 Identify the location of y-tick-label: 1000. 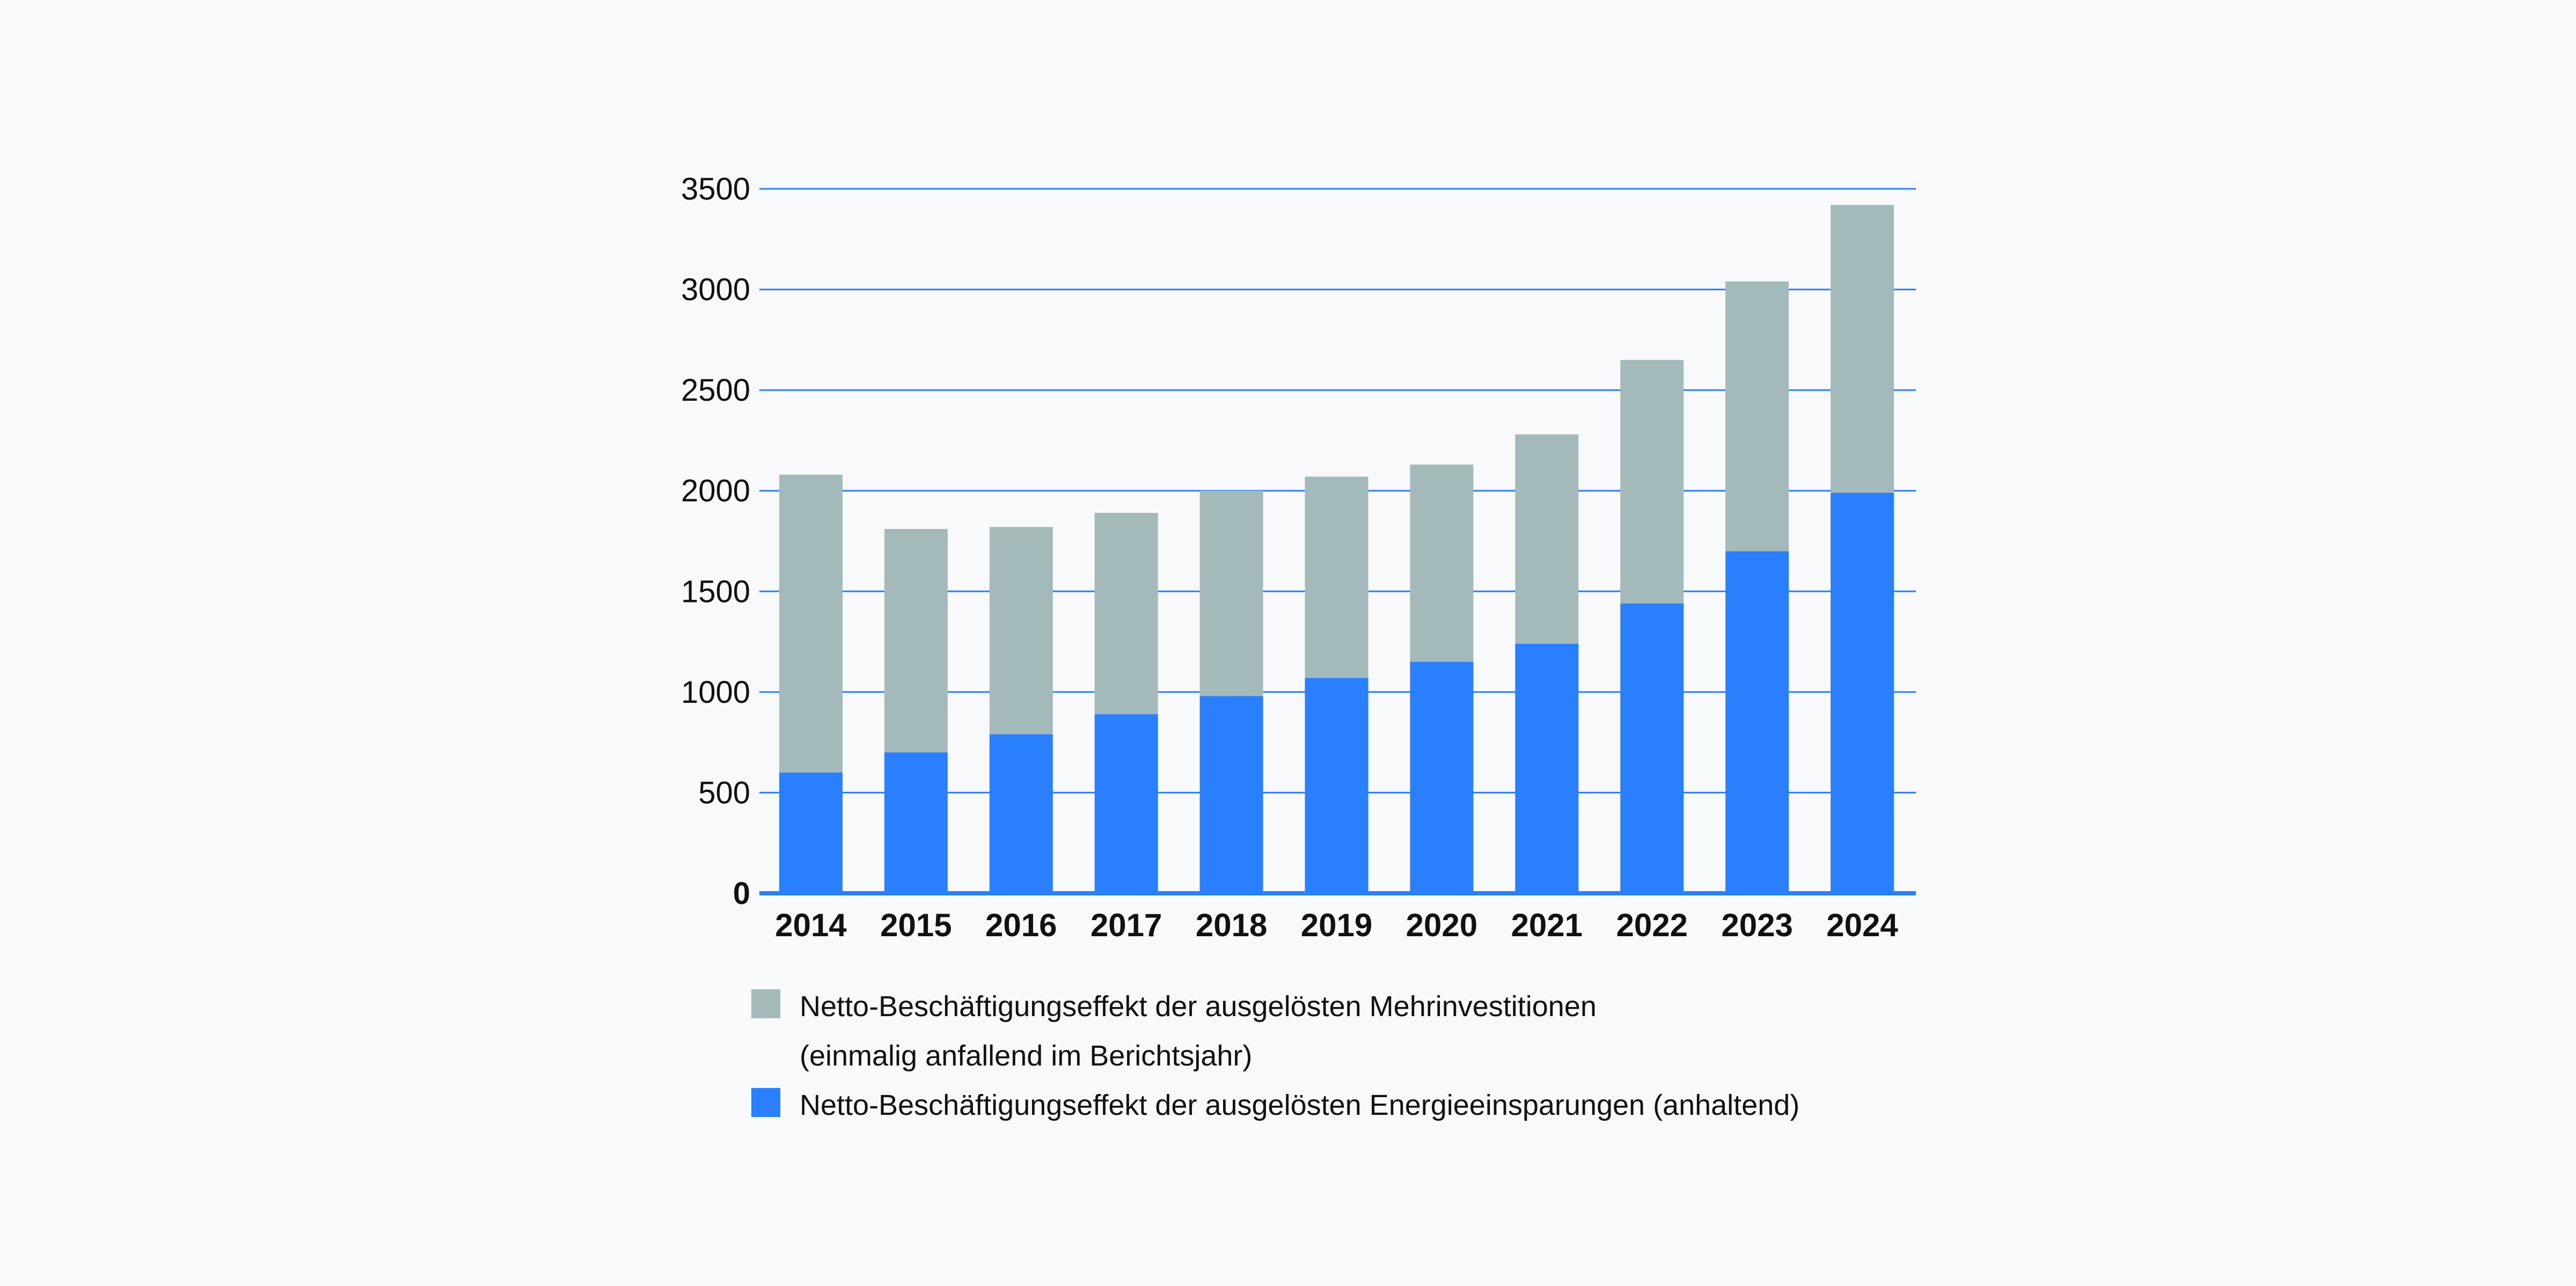
(715, 692).